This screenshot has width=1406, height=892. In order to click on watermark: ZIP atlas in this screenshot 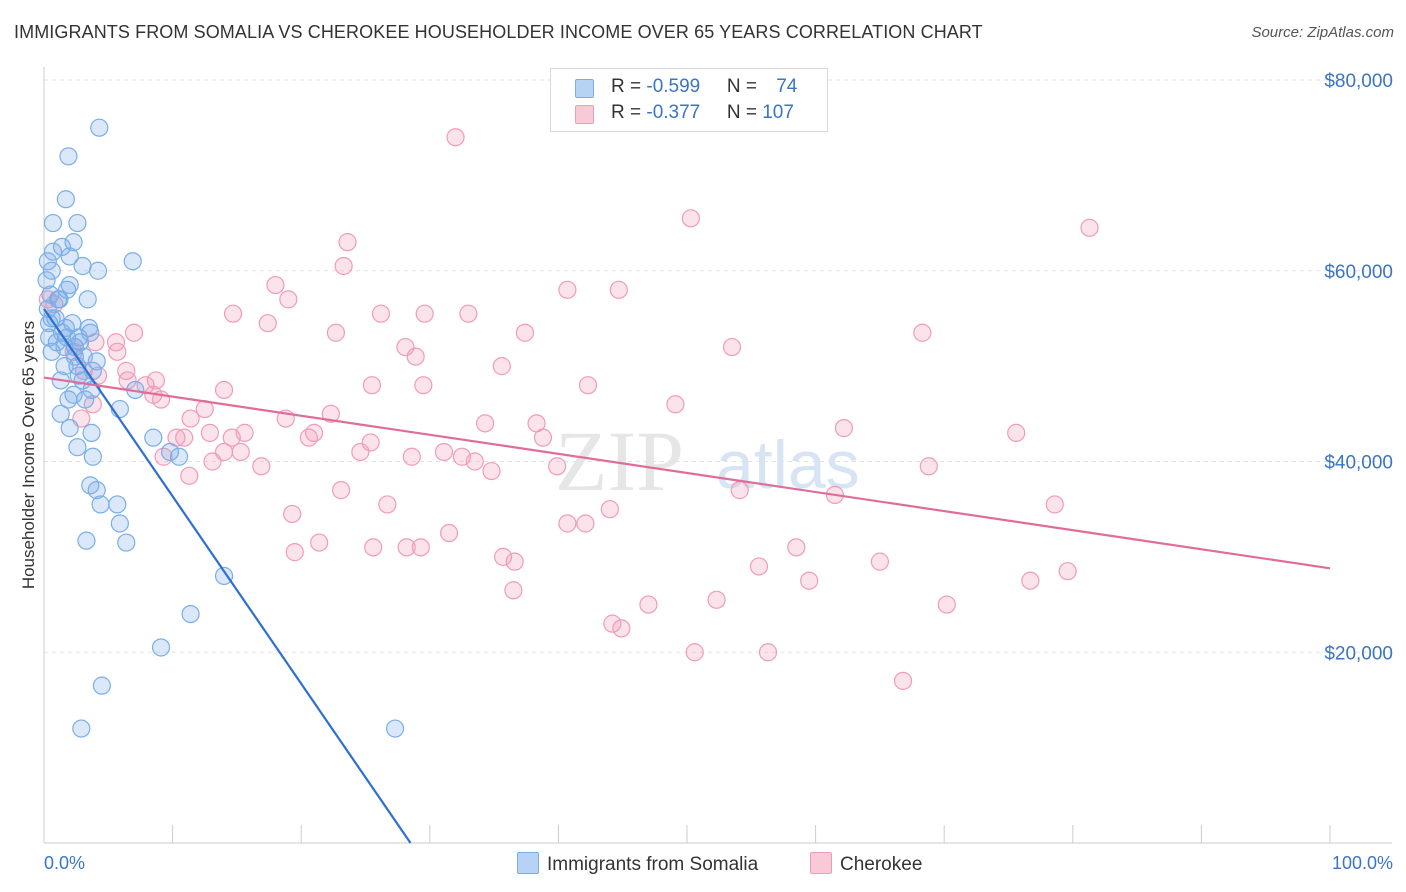, I will do `click(707, 461)`.